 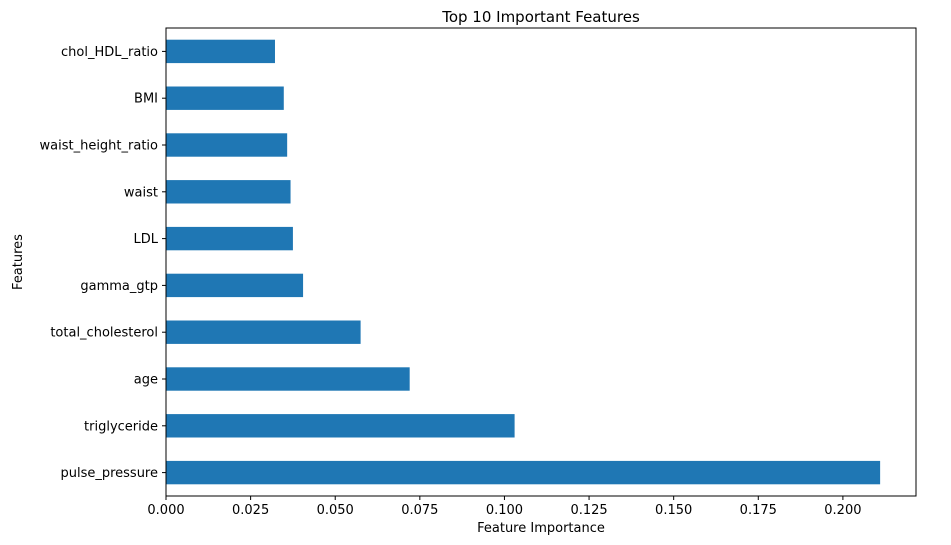 What do you see at coordinates (165, 510) in the screenshot?
I see `x-tick-label: 0.000` at bounding box center [165, 510].